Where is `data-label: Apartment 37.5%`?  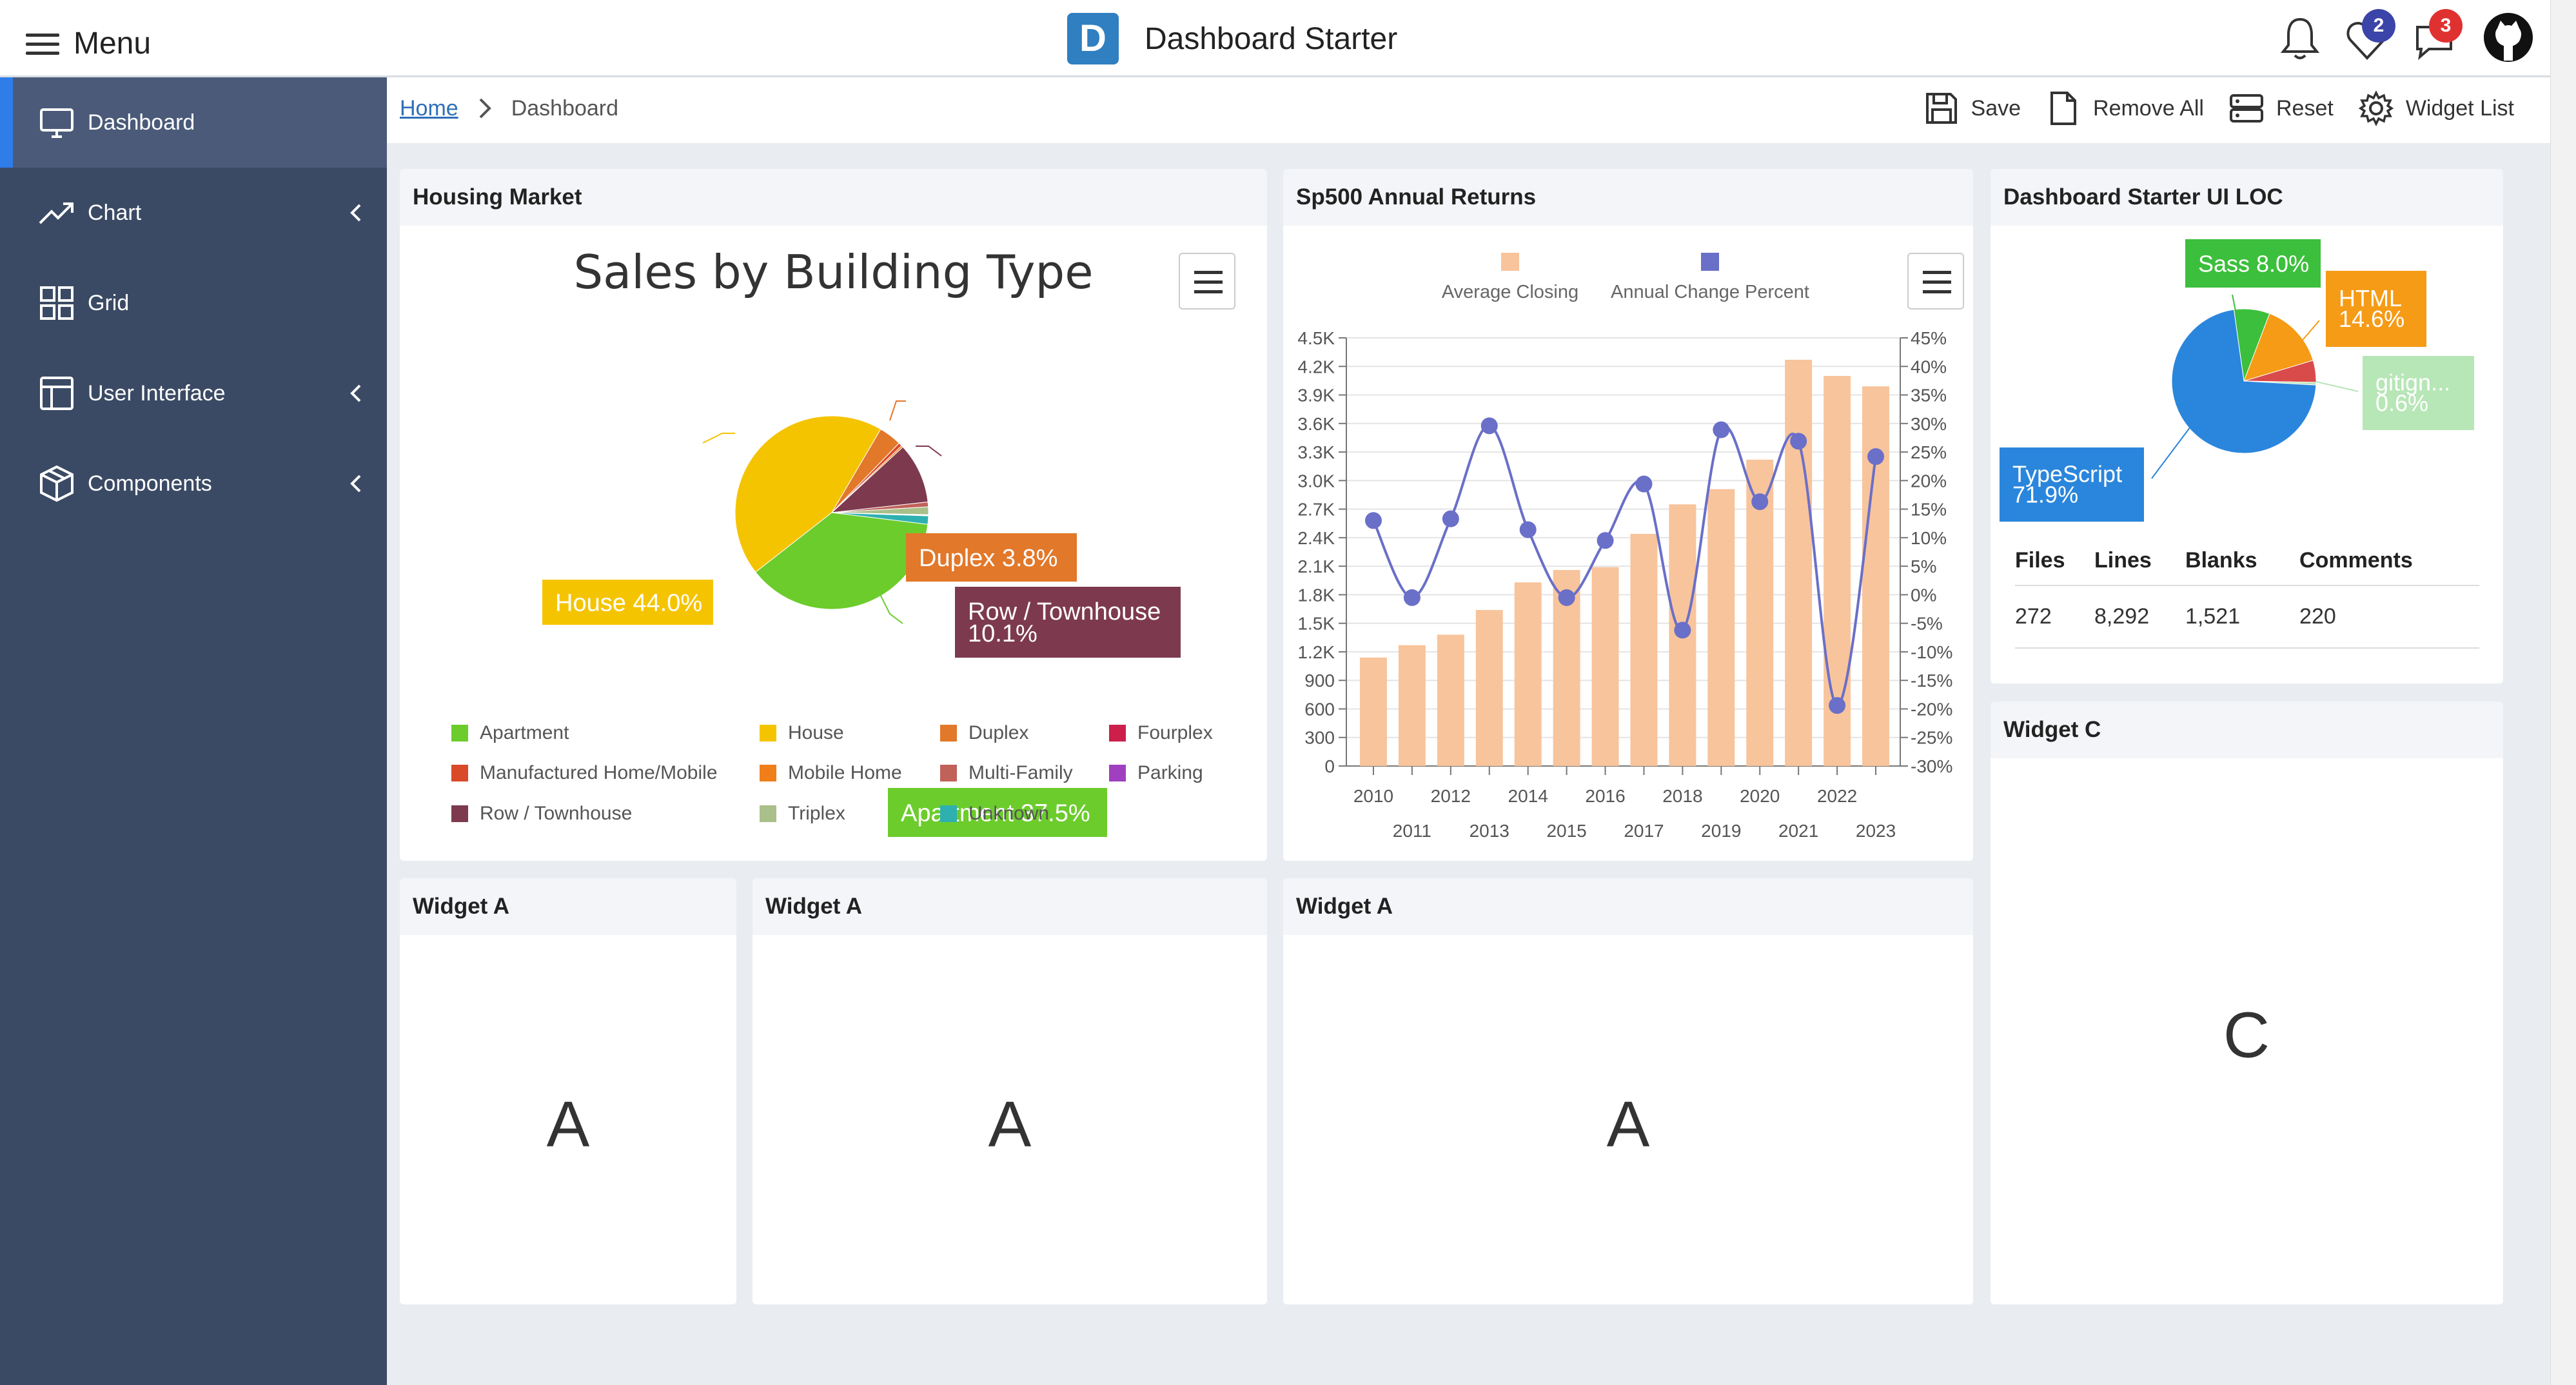 data-label: Apartment 37.5% is located at coordinates (995, 814).